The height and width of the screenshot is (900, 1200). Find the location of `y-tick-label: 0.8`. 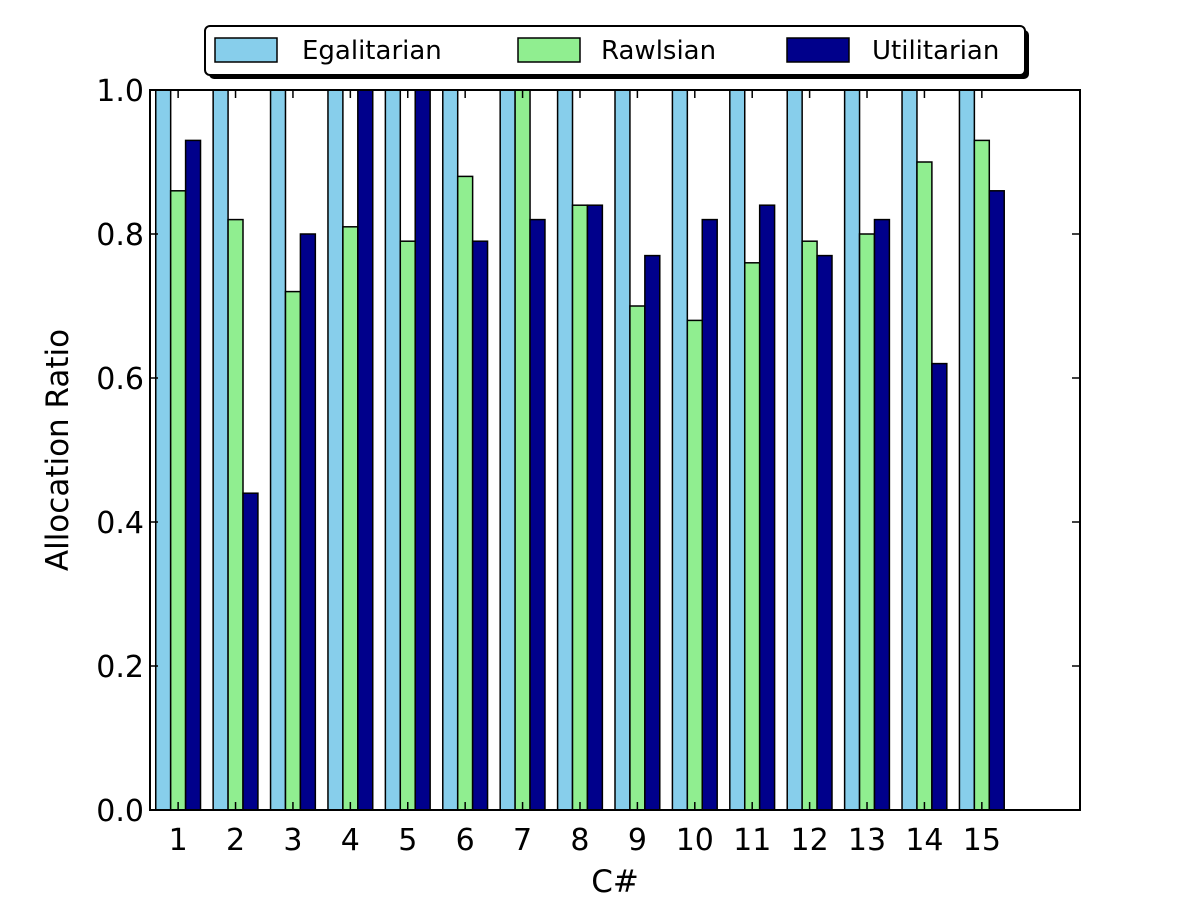

y-tick-label: 0.8 is located at coordinates (120, 235).